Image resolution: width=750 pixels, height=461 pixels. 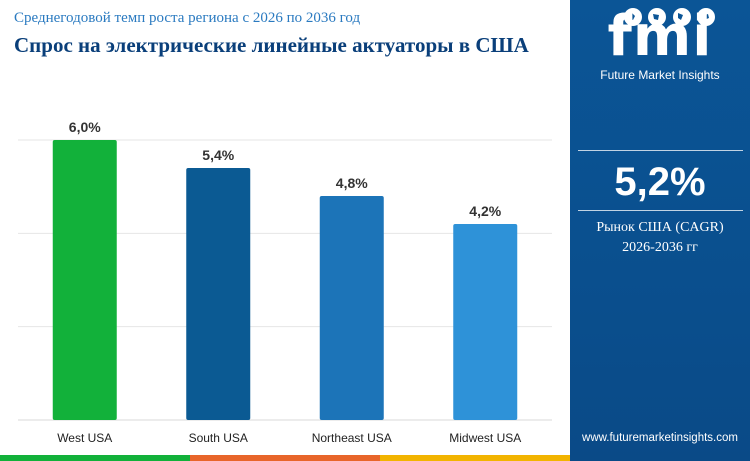 I want to click on kpi-label: Рынок США (CAGR), so click(x=660, y=227).